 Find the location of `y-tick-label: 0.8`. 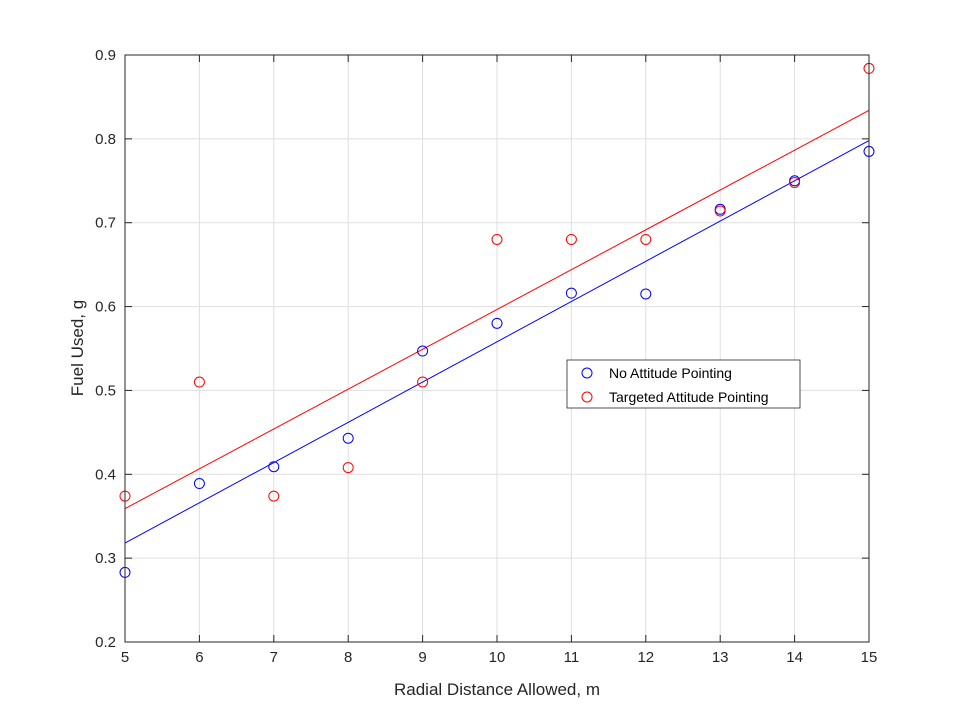

y-tick-label: 0.8 is located at coordinates (105, 139).